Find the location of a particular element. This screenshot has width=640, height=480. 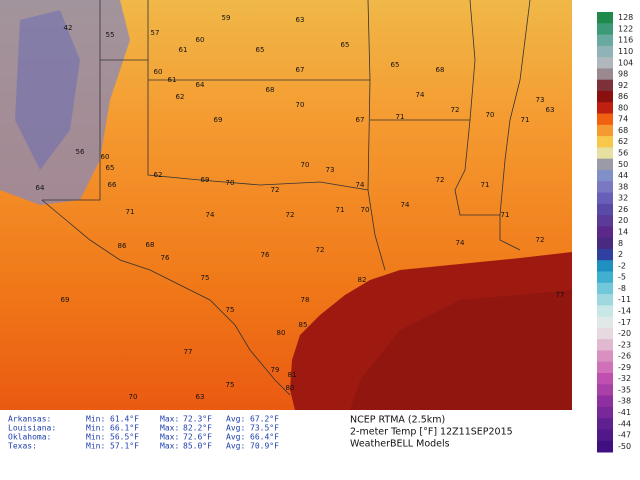

table-cell: 57.1°F is located at coordinates (124, 446).